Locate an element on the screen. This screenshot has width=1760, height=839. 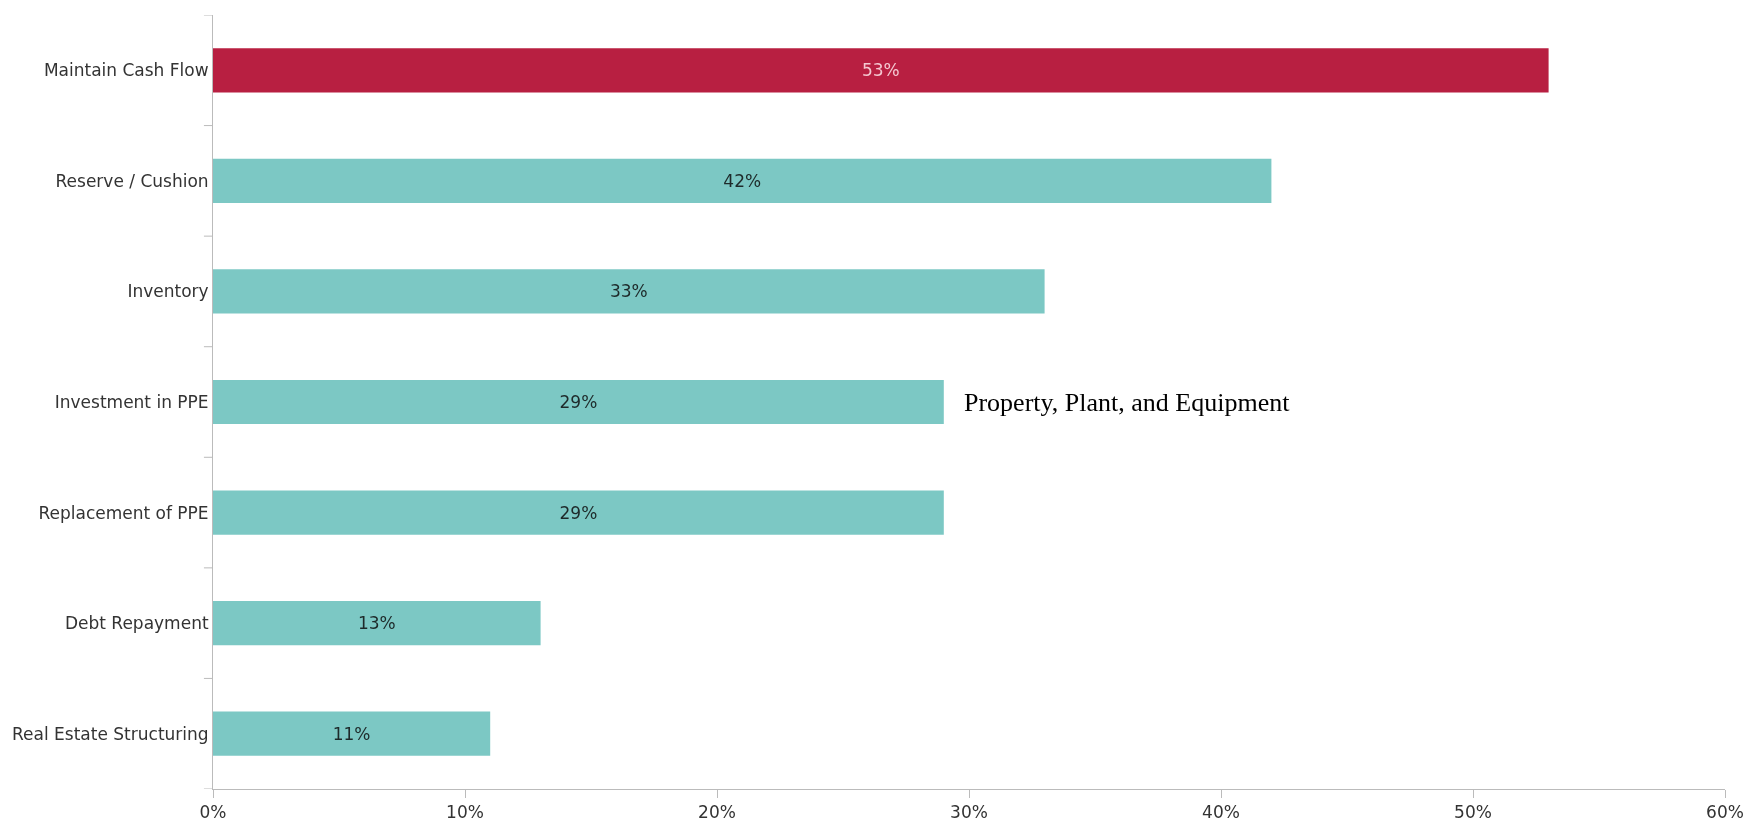
y-tick-label: Reserve / Cushion is located at coordinates (132, 180).